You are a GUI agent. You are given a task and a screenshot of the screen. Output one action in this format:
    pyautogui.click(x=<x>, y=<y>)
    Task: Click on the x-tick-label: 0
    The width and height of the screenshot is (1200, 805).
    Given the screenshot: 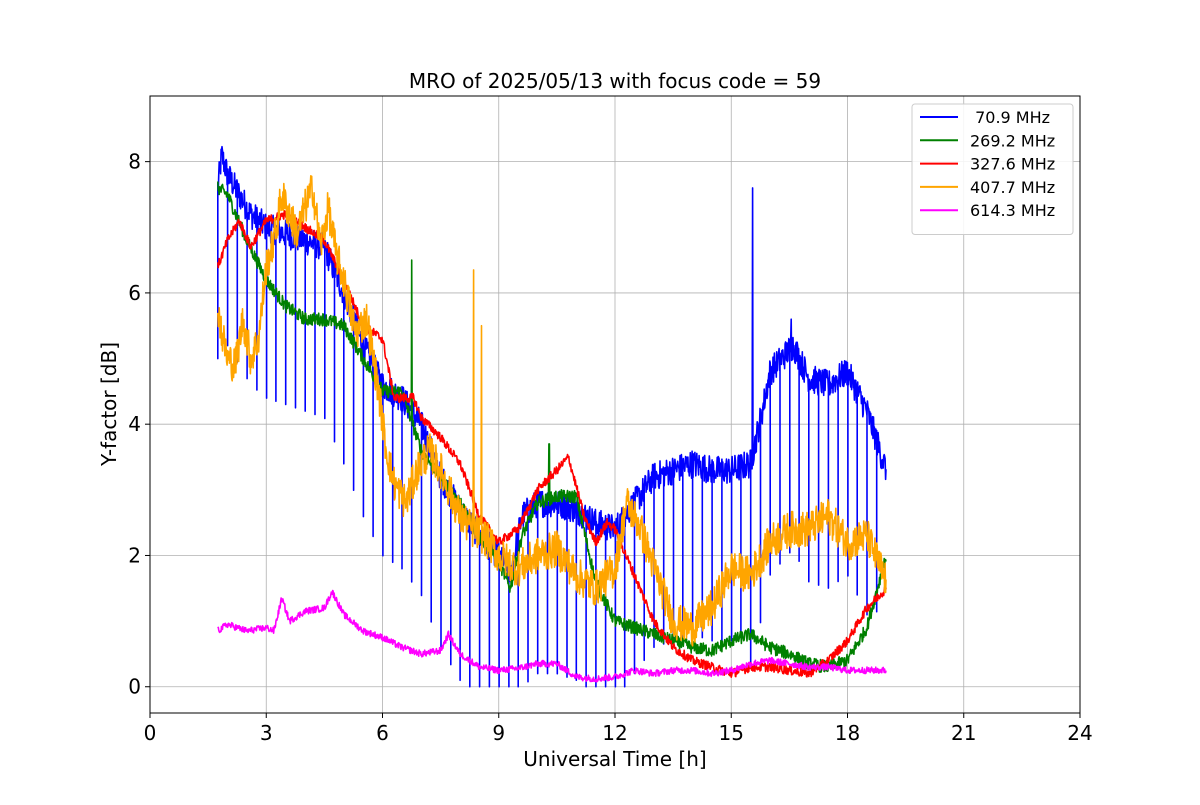 What is the action you would take?
    pyautogui.click(x=150, y=733)
    